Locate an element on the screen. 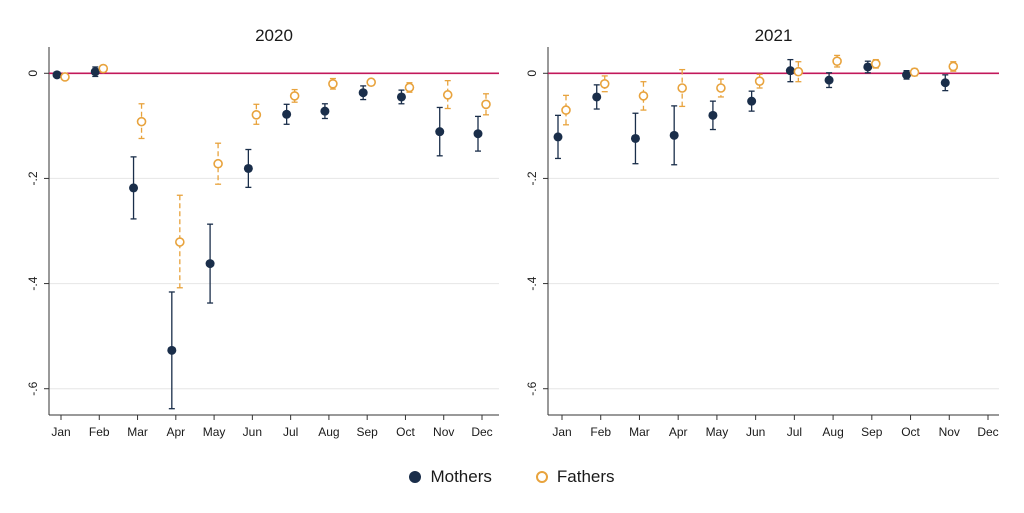 The height and width of the screenshot is (513, 1024). legend-label-fathers: Fathers is located at coordinates (585, 476).